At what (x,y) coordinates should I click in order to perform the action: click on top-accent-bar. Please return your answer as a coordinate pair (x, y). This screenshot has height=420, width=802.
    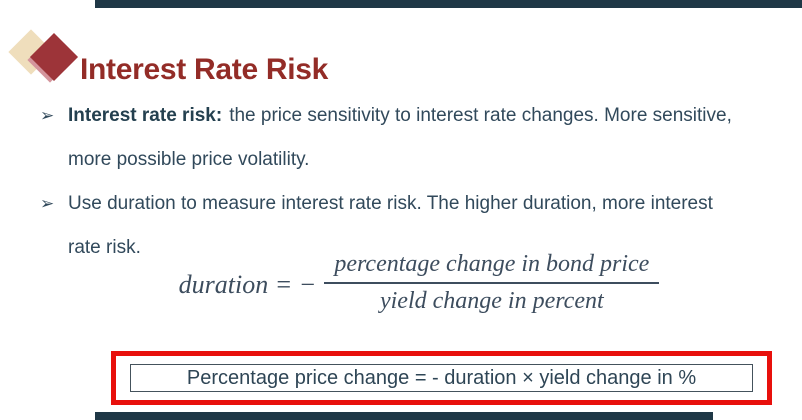
    Looking at the image, I should click on (448, 4).